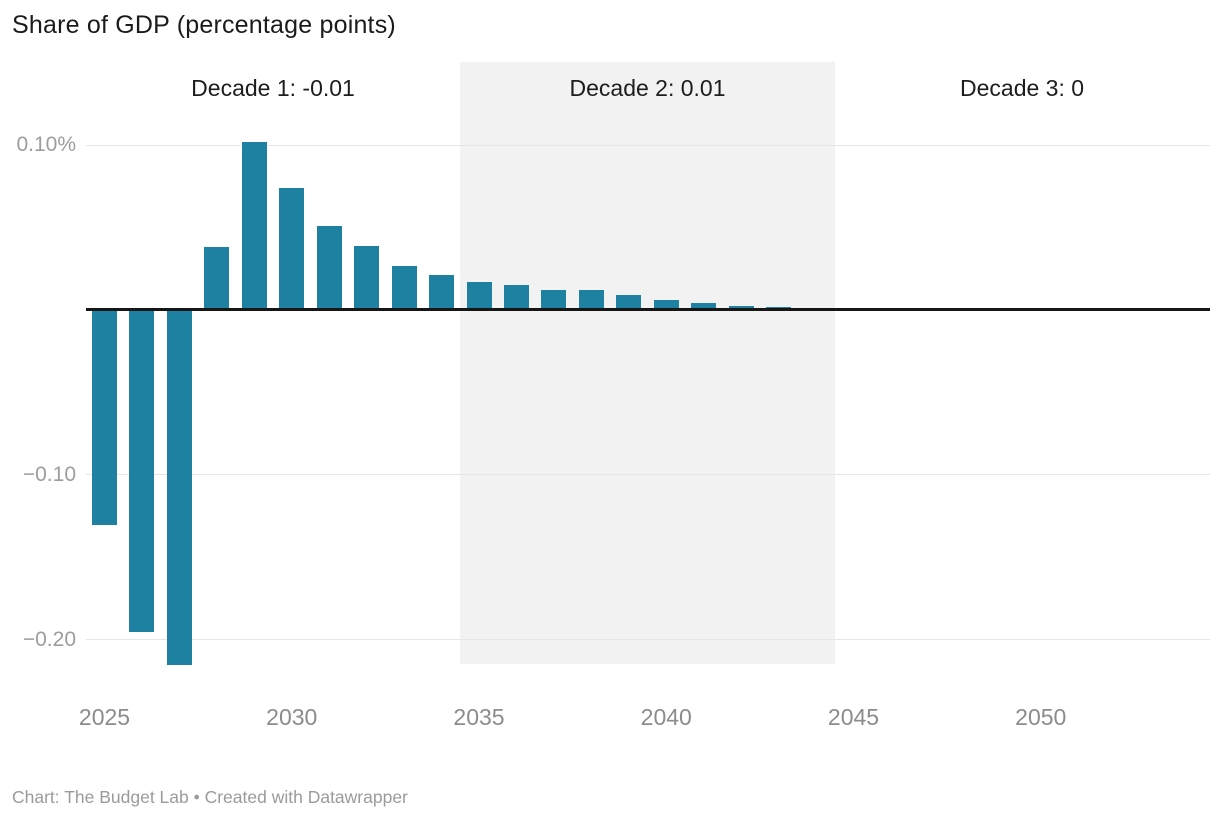 The height and width of the screenshot is (824, 1220). What do you see at coordinates (591, 300) in the screenshot?
I see `bar-2038` at bounding box center [591, 300].